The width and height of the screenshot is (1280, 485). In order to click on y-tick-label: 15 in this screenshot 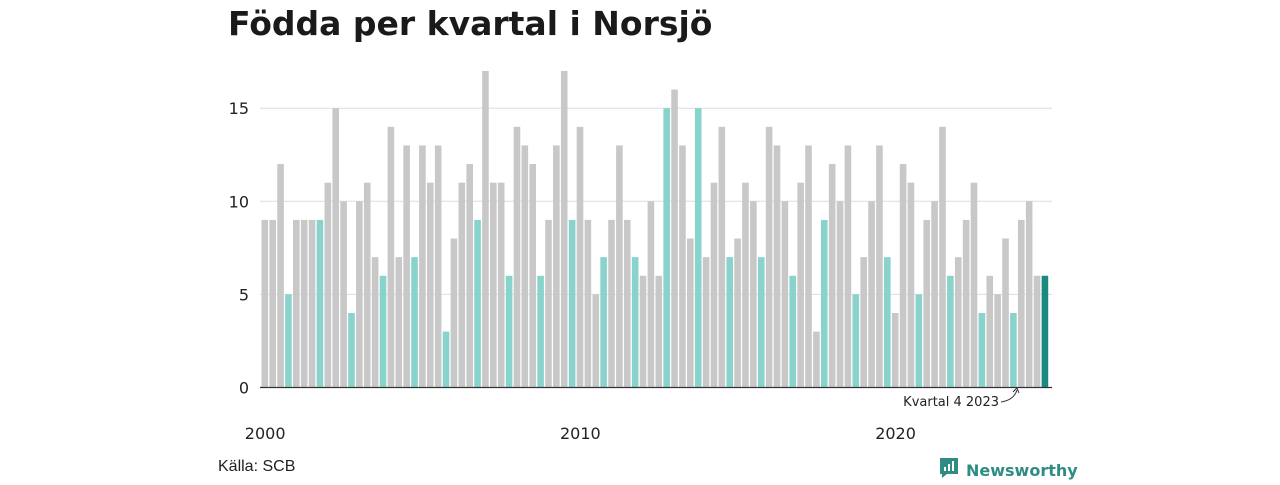, I will do `click(239, 108)`.